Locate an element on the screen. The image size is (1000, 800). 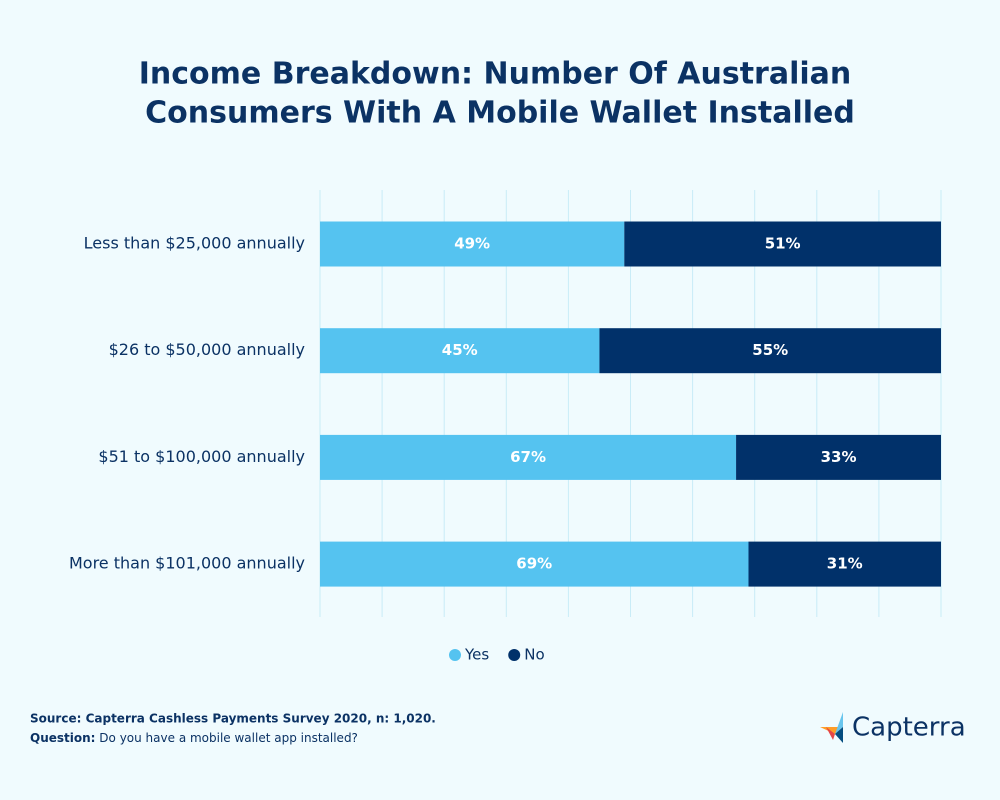
y-tick-label: Less than $25,000 annually is located at coordinates (194, 243).